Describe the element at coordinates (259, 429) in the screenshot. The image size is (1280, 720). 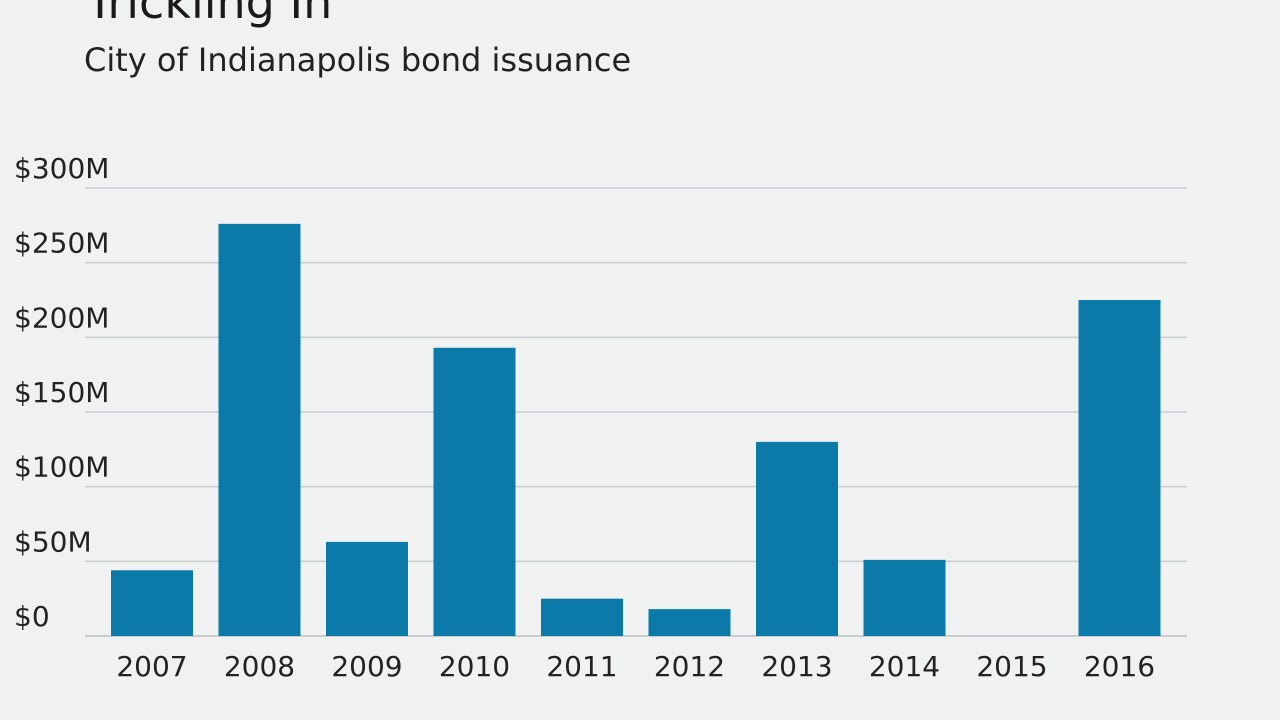
I see `bar-2008` at that location.